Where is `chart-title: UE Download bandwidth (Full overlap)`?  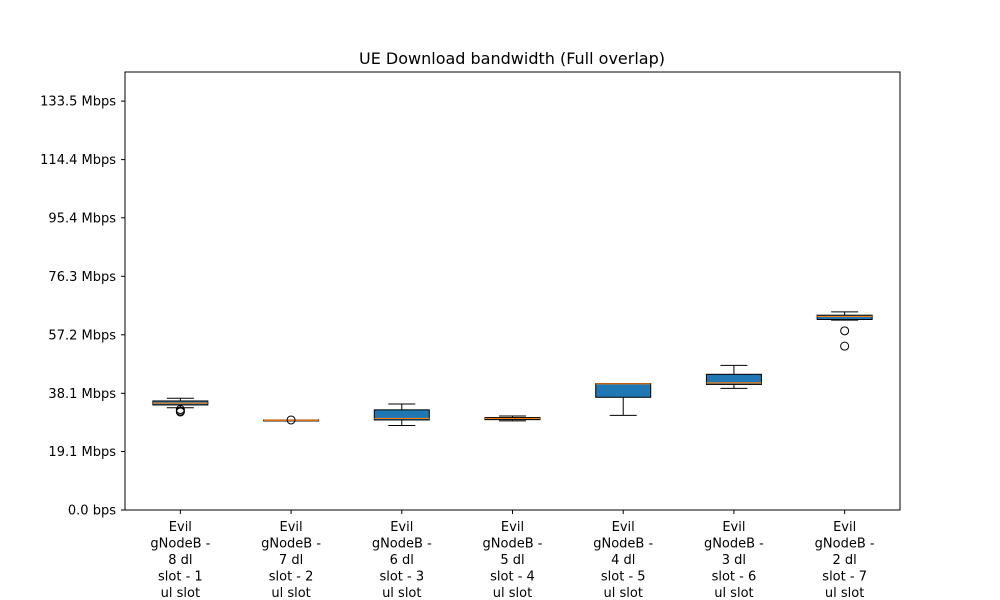
chart-title: UE Download bandwidth (Full overlap) is located at coordinates (512, 58).